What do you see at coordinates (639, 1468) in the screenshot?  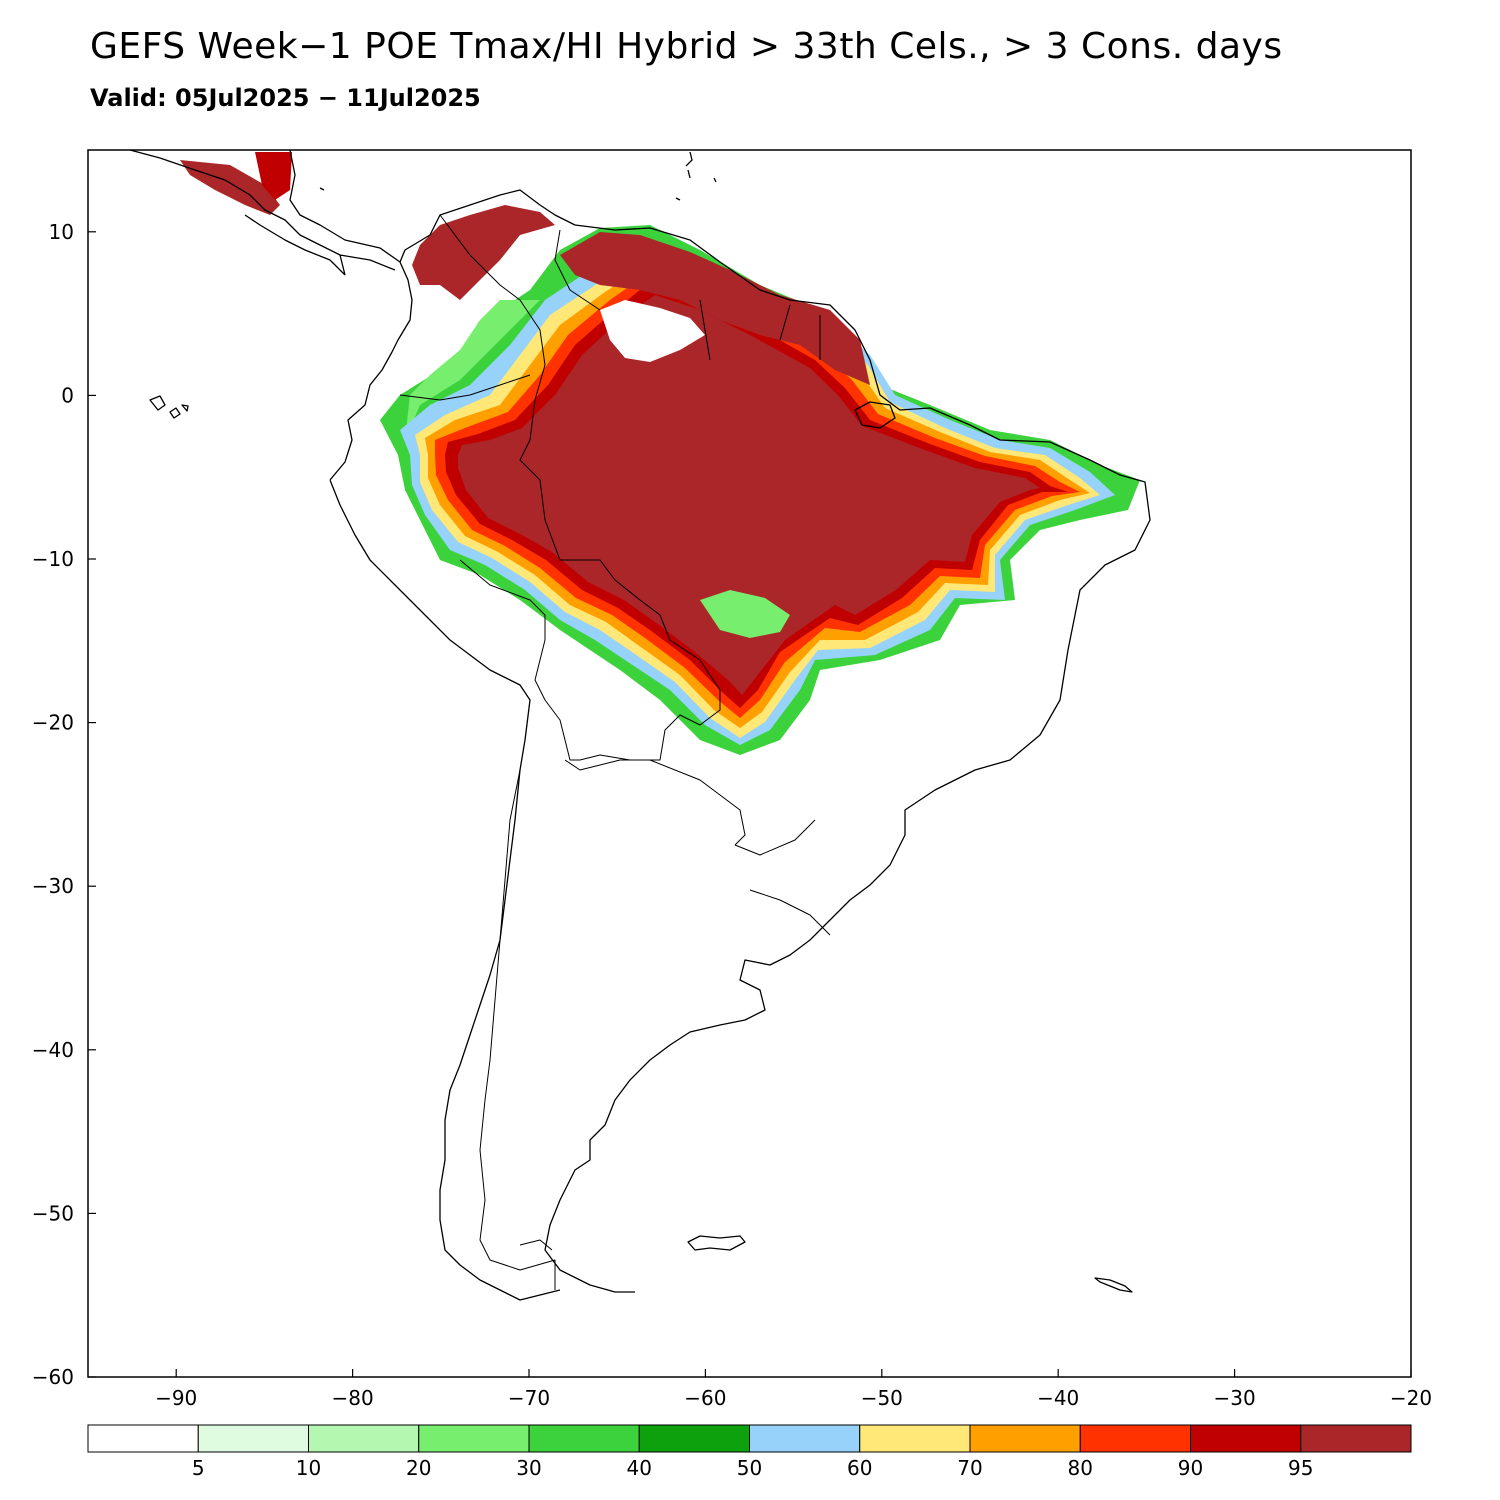 I see `colorbar-label: 40` at bounding box center [639, 1468].